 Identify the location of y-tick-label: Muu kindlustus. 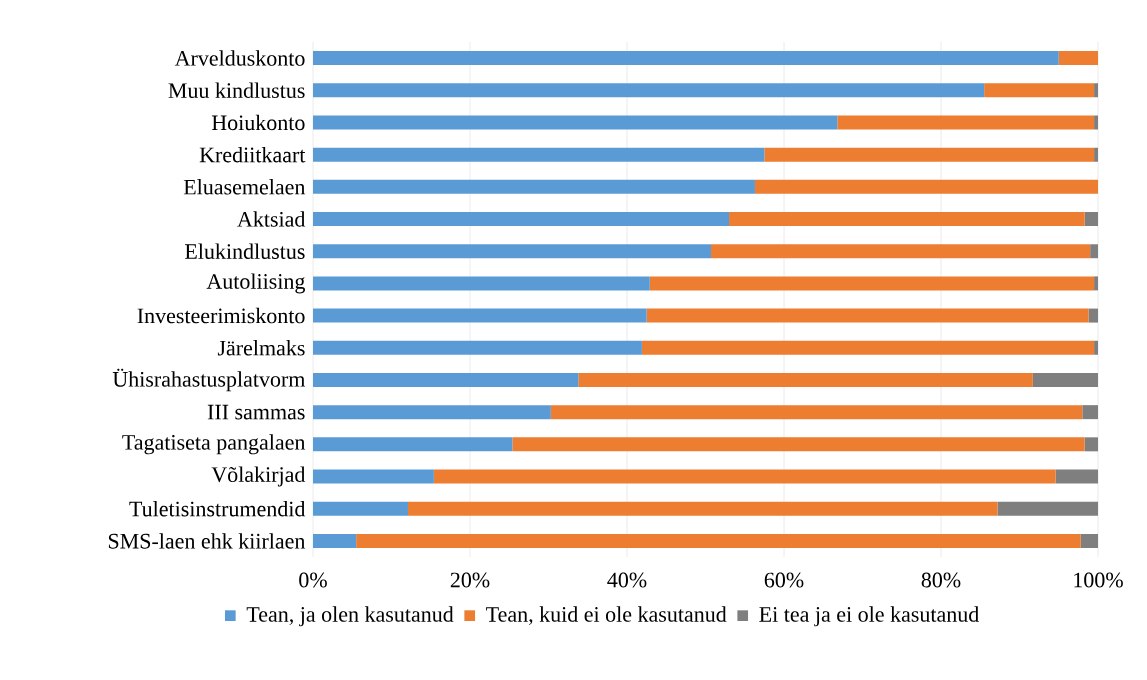
(236, 90).